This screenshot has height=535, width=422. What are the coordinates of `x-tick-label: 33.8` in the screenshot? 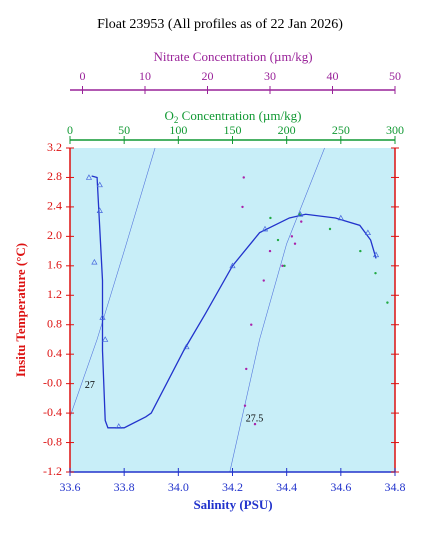 It's located at (124, 487).